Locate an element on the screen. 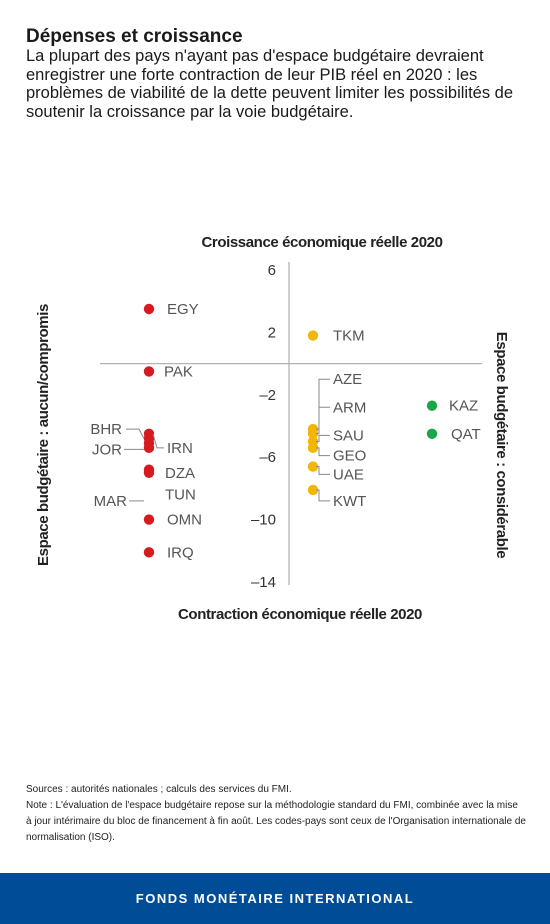  data-label-egy: EGY is located at coordinates (183, 309).